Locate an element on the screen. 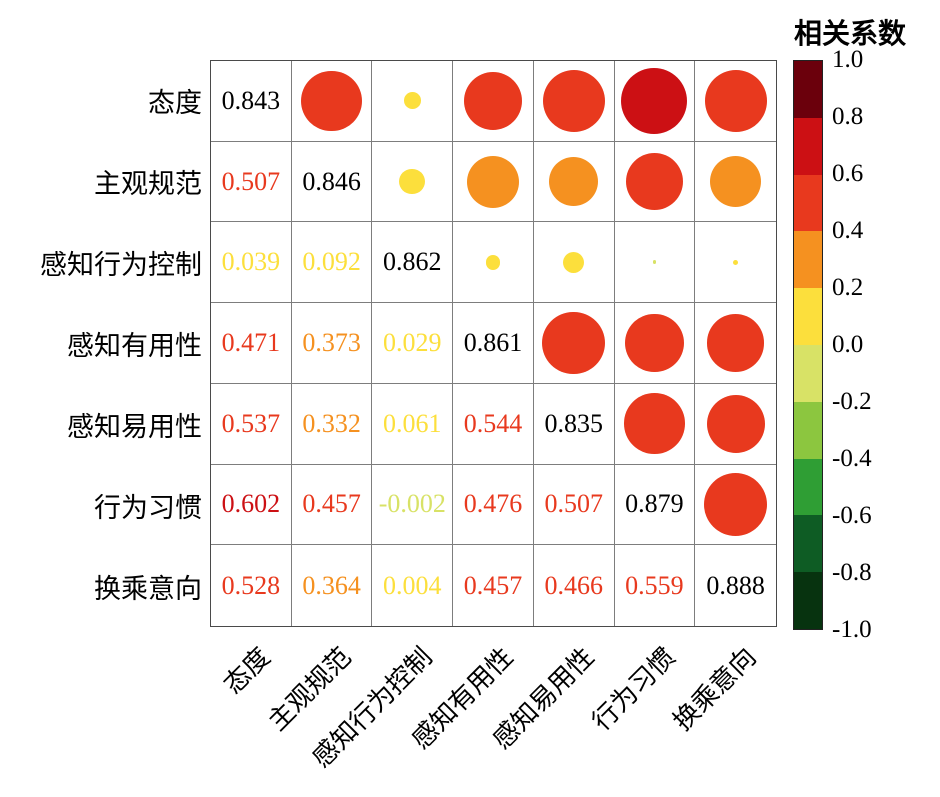 This screenshot has height=797, width=940. matrix-cell: 0.846 is located at coordinates (332, 182).